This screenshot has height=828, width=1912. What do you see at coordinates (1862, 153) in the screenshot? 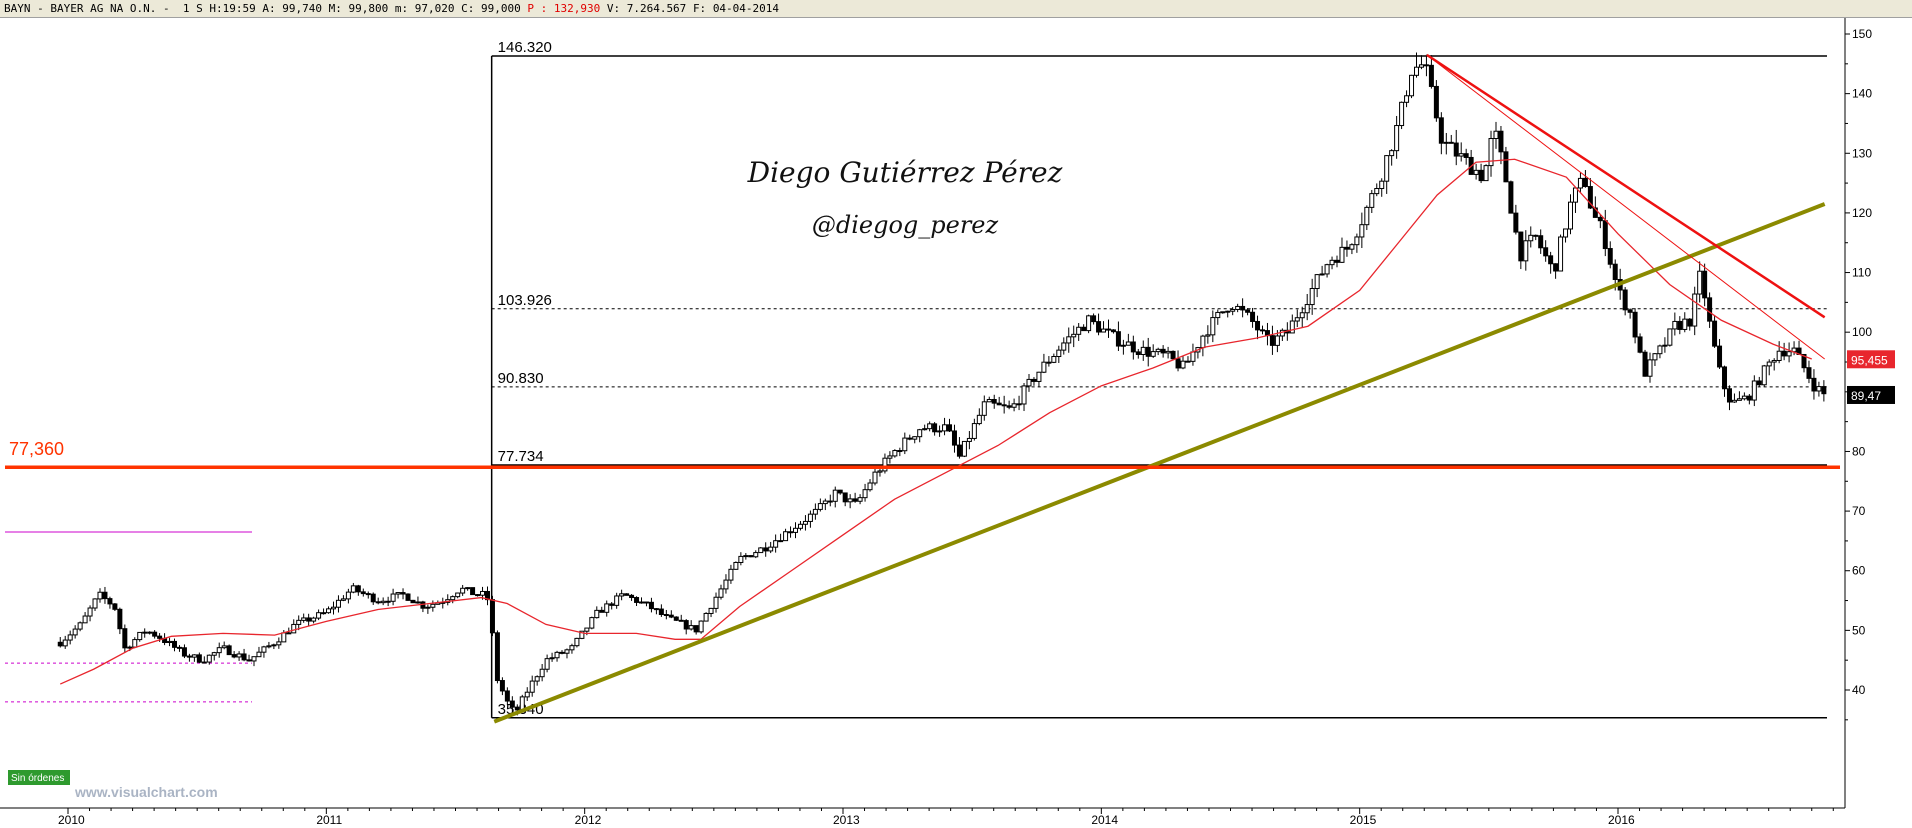
I see `price-tick-label: 130` at bounding box center [1862, 153].